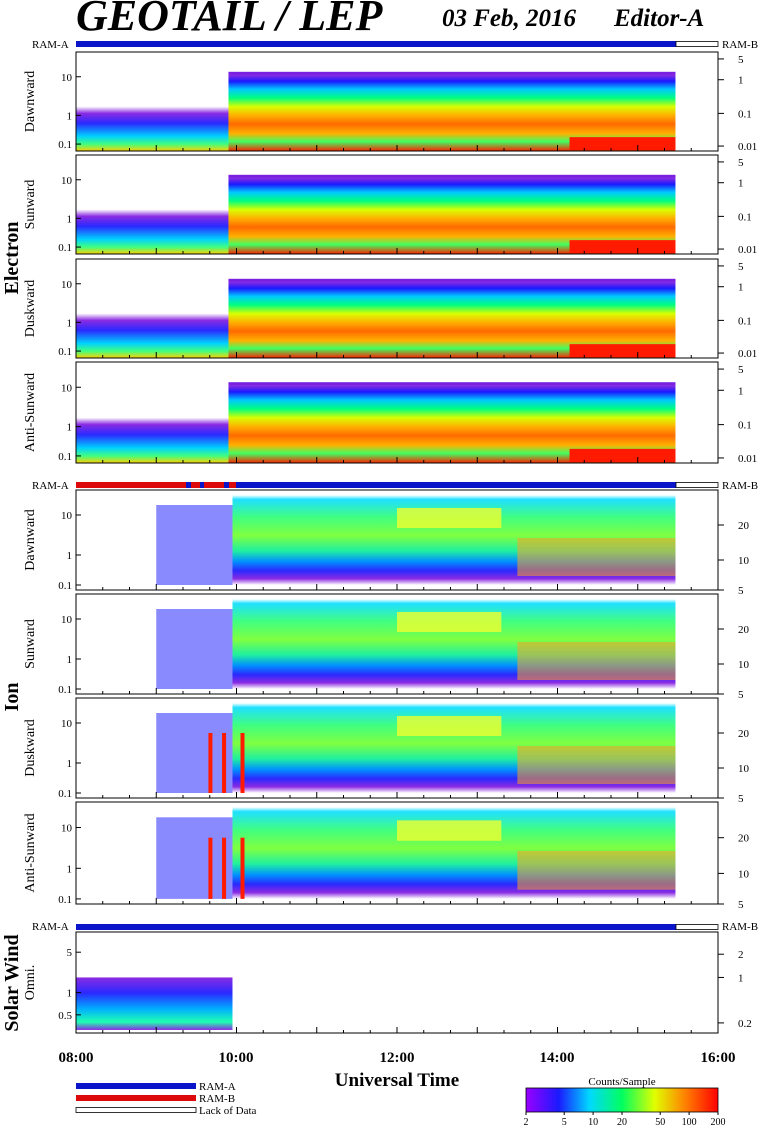 This screenshot has width=762, height=1128. I want to click on group-label-electron: Electron, so click(12, 258).